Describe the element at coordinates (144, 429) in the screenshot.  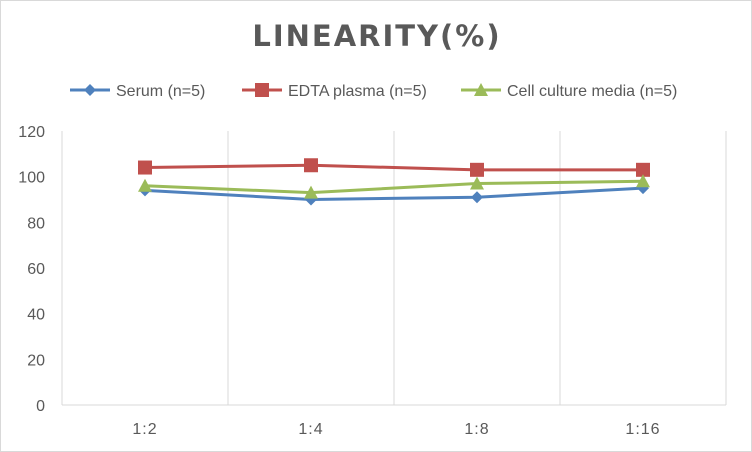
I see `x-tick-label: 1:2` at that location.